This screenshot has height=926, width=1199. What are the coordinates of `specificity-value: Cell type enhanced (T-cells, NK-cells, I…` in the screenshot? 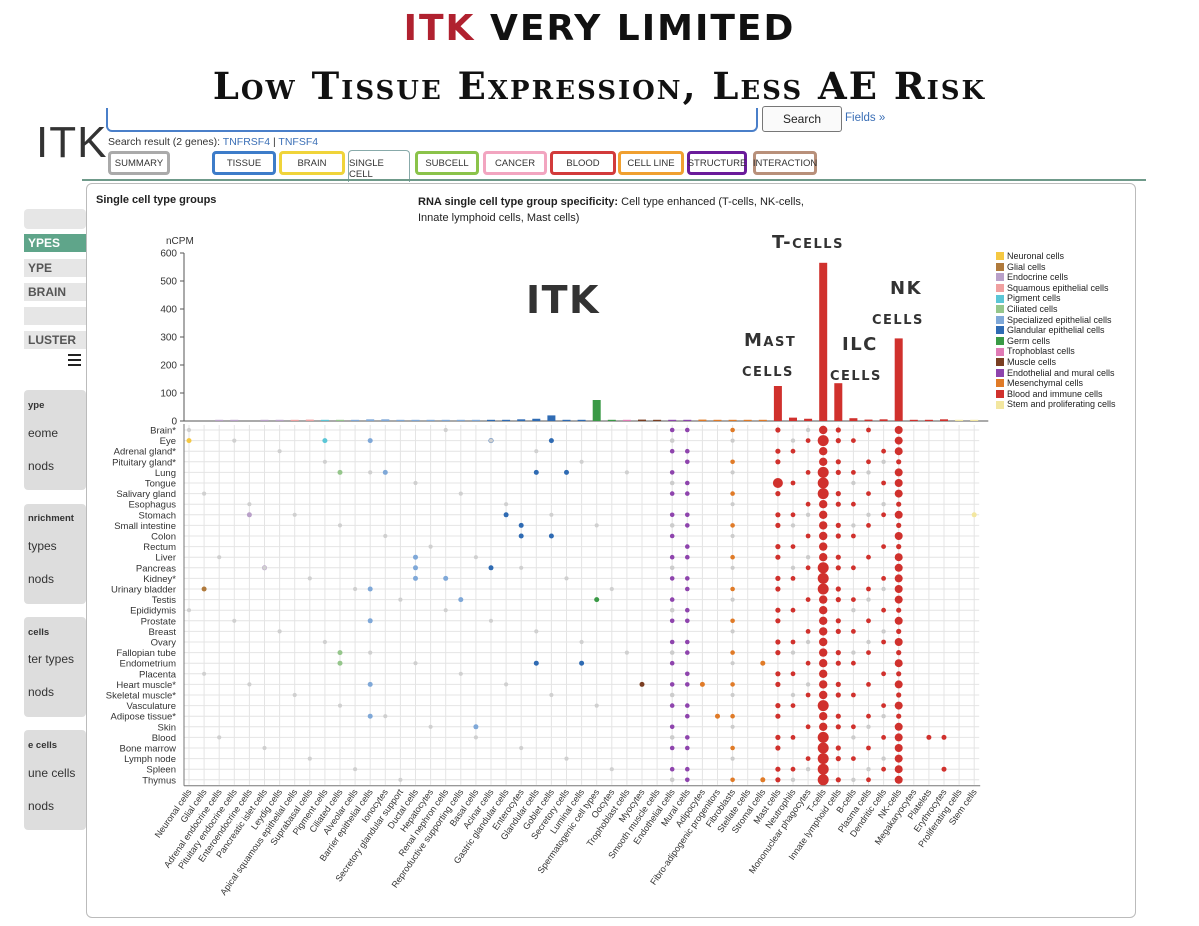 It's located at (611, 210).